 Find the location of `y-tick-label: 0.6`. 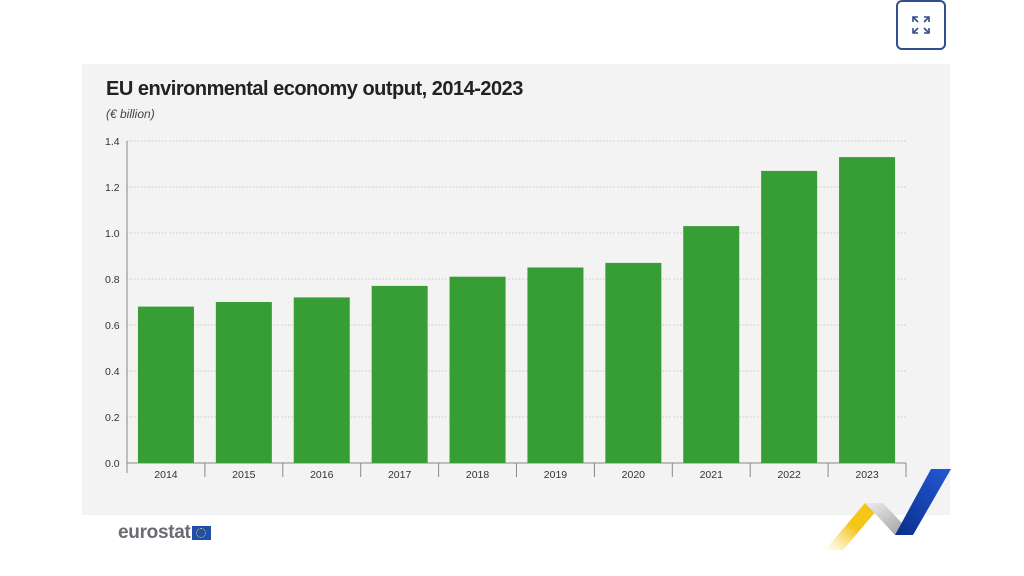

y-tick-label: 0.6 is located at coordinates (112, 326).